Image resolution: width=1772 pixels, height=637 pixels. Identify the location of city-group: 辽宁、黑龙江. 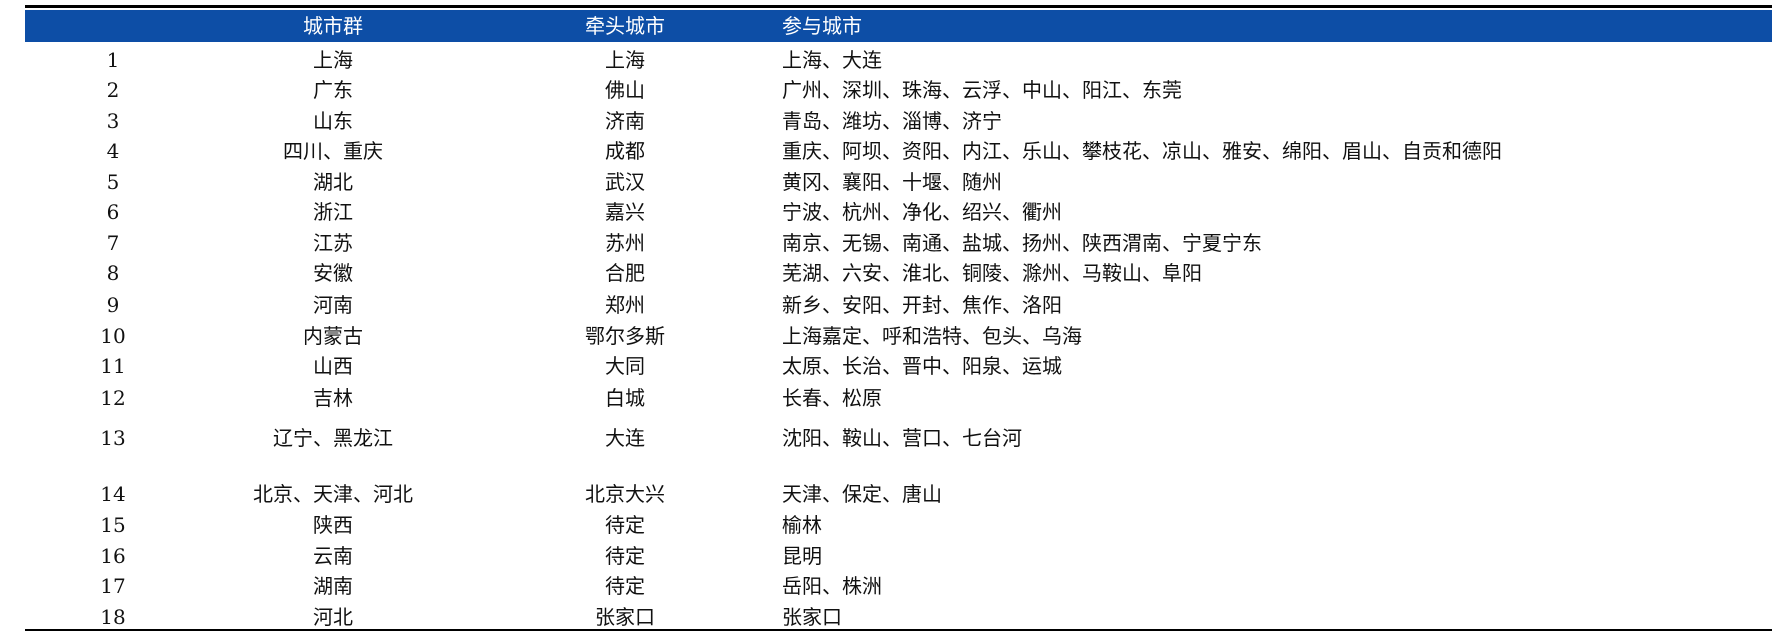
(333, 438).